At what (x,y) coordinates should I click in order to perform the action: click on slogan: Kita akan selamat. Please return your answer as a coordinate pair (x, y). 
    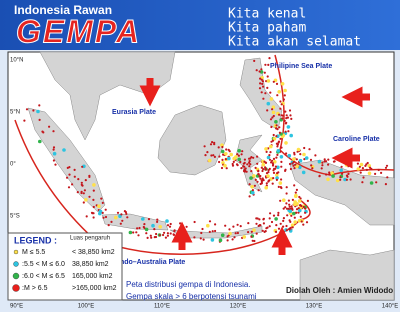
    Looking at the image, I should click on (294, 42).